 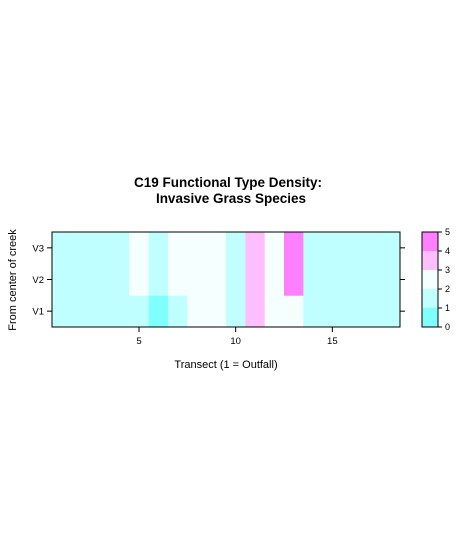 What do you see at coordinates (225, 365) in the screenshot?
I see `x-axis-label: Transect (1 = Outfall)` at bounding box center [225, 365].